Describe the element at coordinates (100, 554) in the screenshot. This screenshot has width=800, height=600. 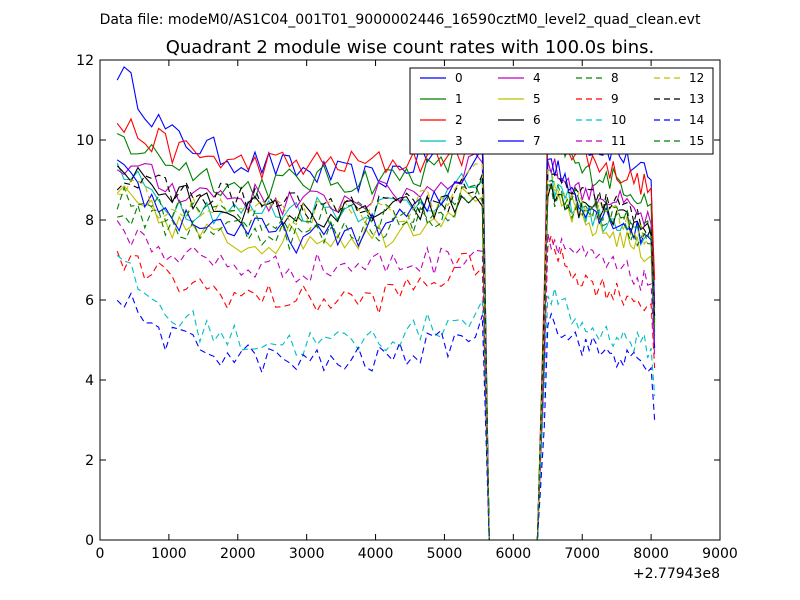
I see `x-tick-label: 0` at that location.